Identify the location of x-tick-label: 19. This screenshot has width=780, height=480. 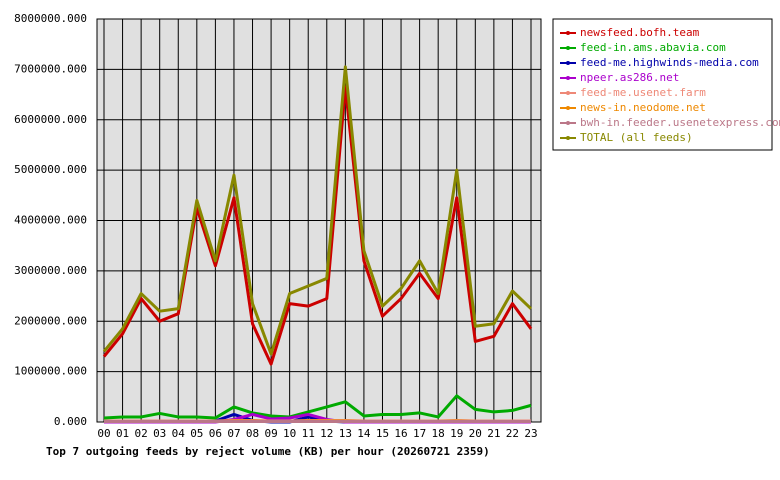
(456, 433).